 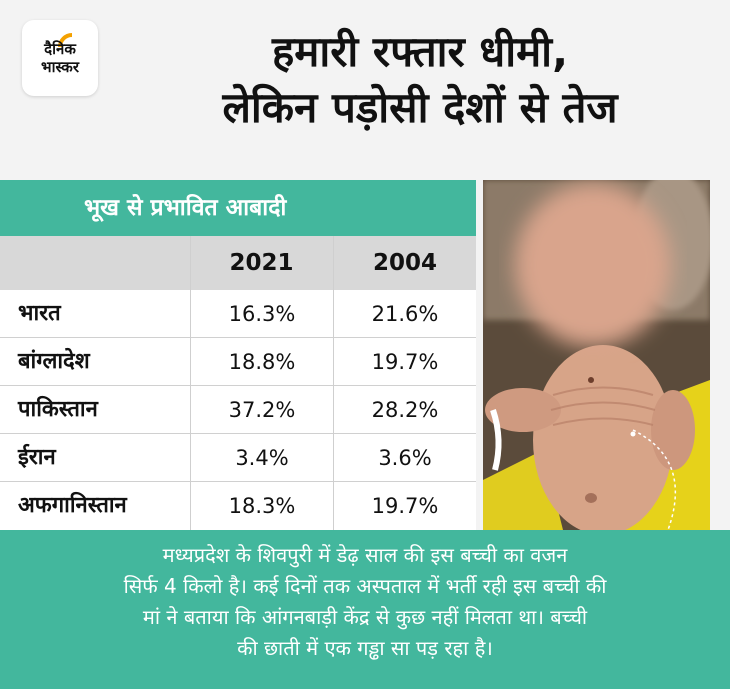 I want to click on table-row: बांग्लादेश 18.8% 19.7%, so click(x=238, y=362).